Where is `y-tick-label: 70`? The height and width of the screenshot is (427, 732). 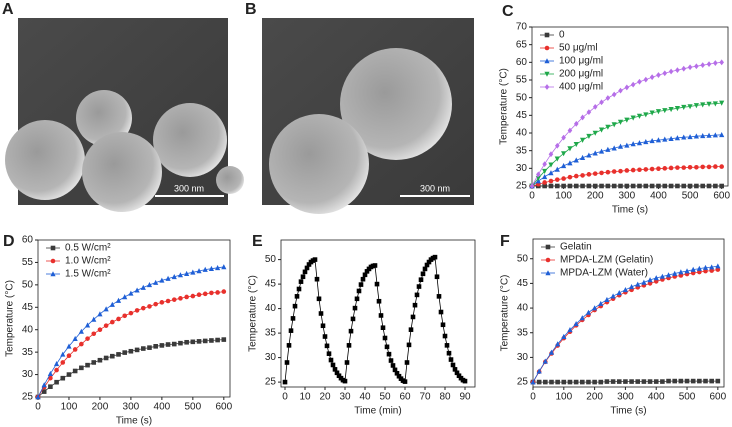
y-tick-label: 70 is located at coordinates (522, 27).